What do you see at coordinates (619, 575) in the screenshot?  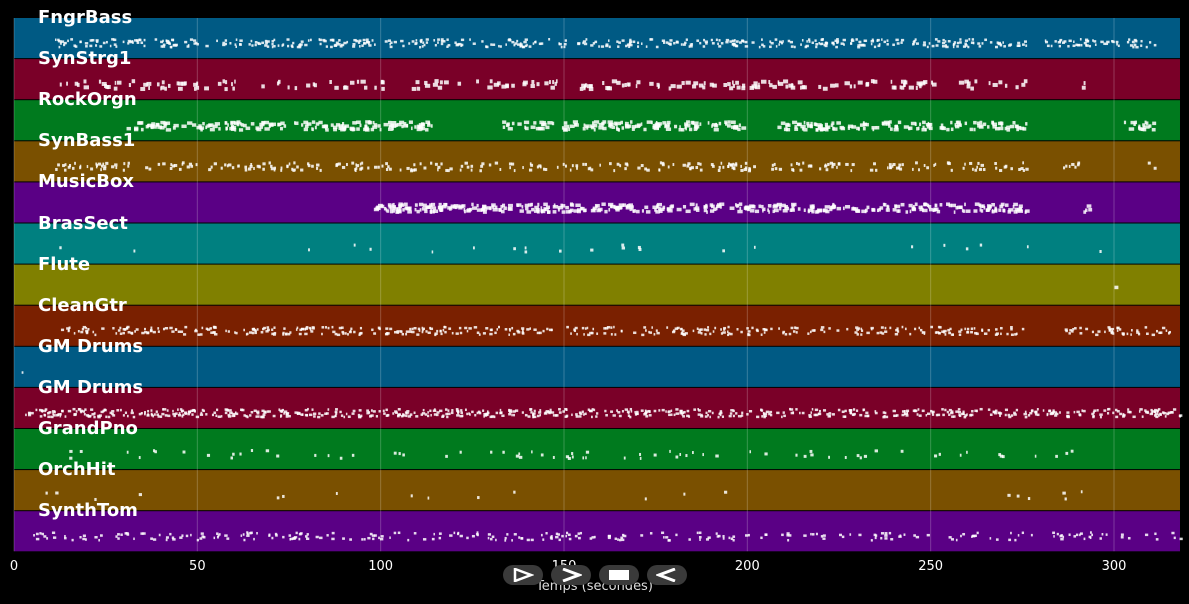 I see `stop-button` at bounding box center [619, 575].